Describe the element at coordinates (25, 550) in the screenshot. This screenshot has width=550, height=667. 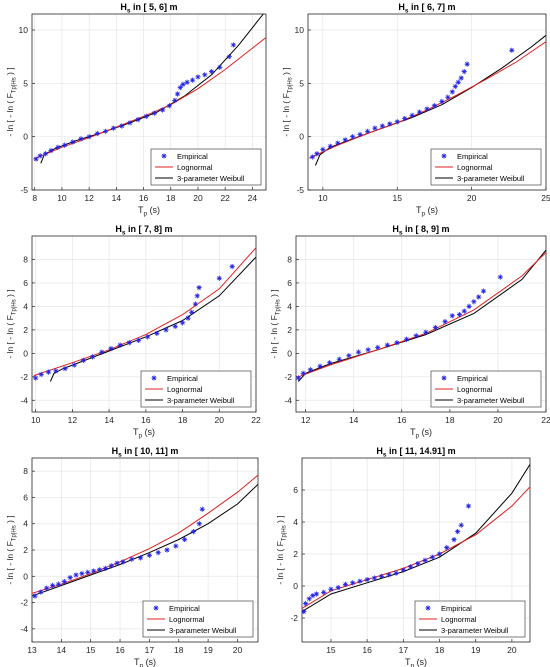
I see `y-tick-label: 2` at that location.